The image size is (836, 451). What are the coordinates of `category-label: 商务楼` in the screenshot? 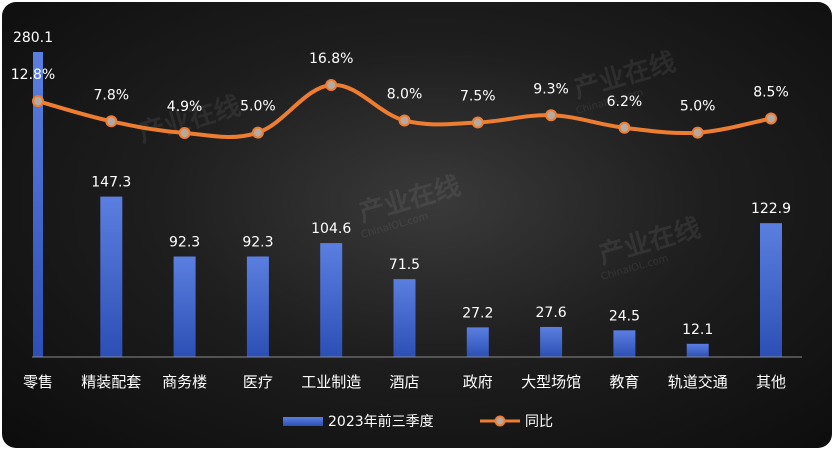 It's located at (184, 382).